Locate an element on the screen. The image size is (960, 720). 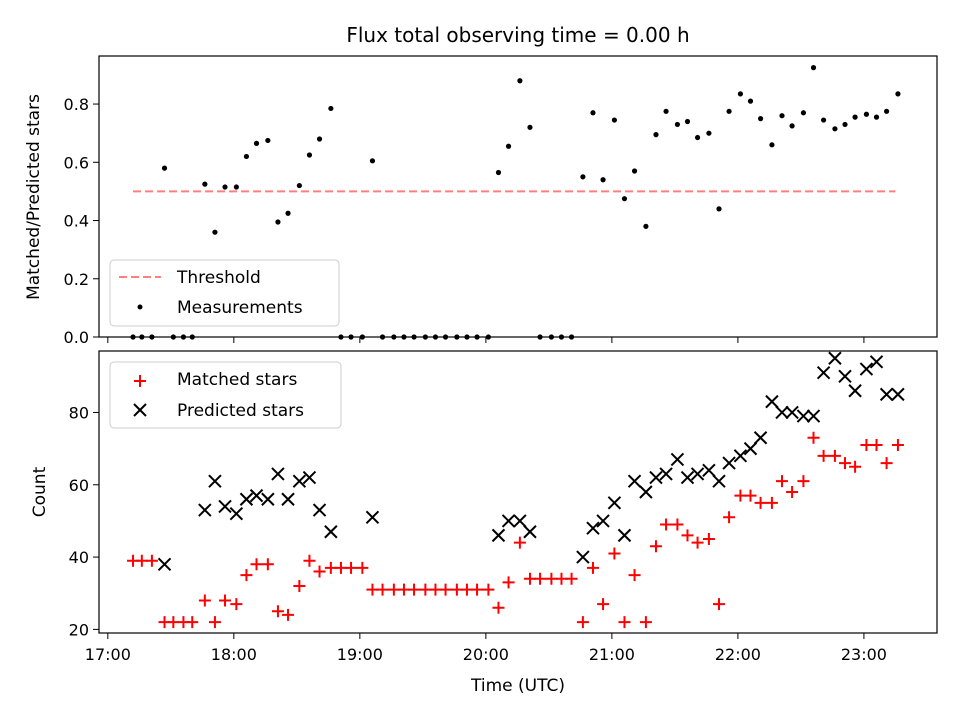
ratio-y-tick-label: 0.8 is located at coordinates (76, 104).